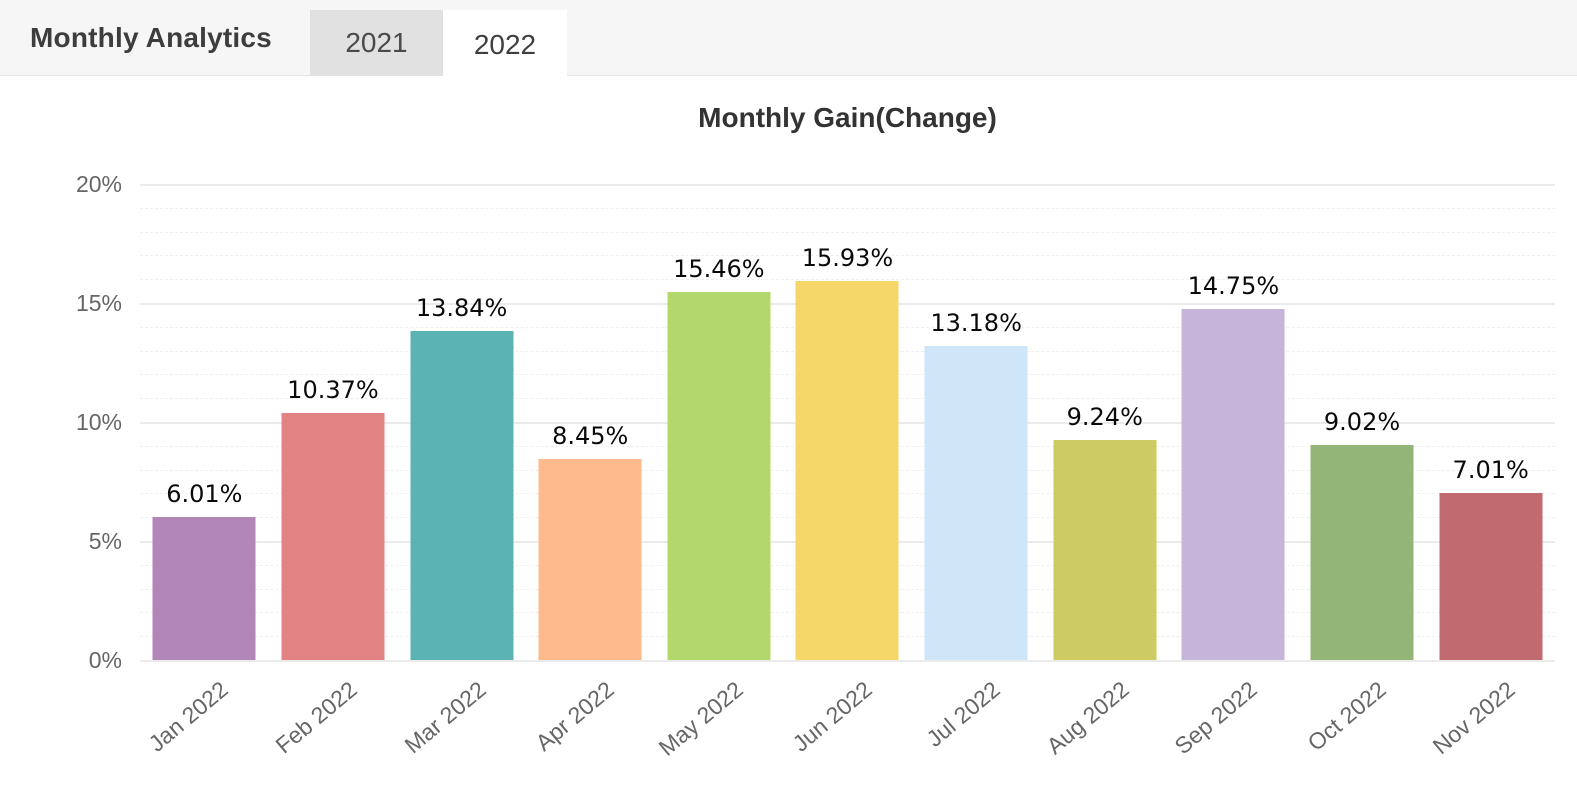 This screenshot has height=807, width=1577. I want to click on bar-value-label: 9.24%, so click(1104, 417).